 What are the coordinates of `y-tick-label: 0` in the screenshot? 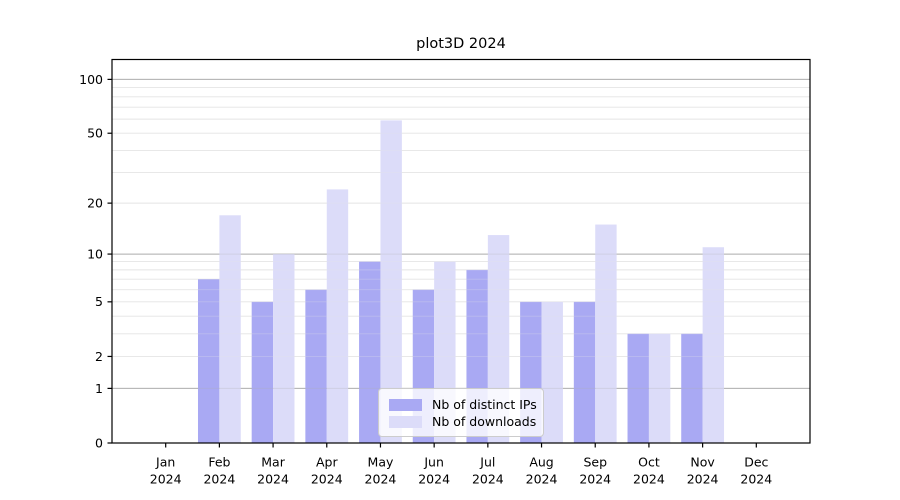 It's located at (99, 442).